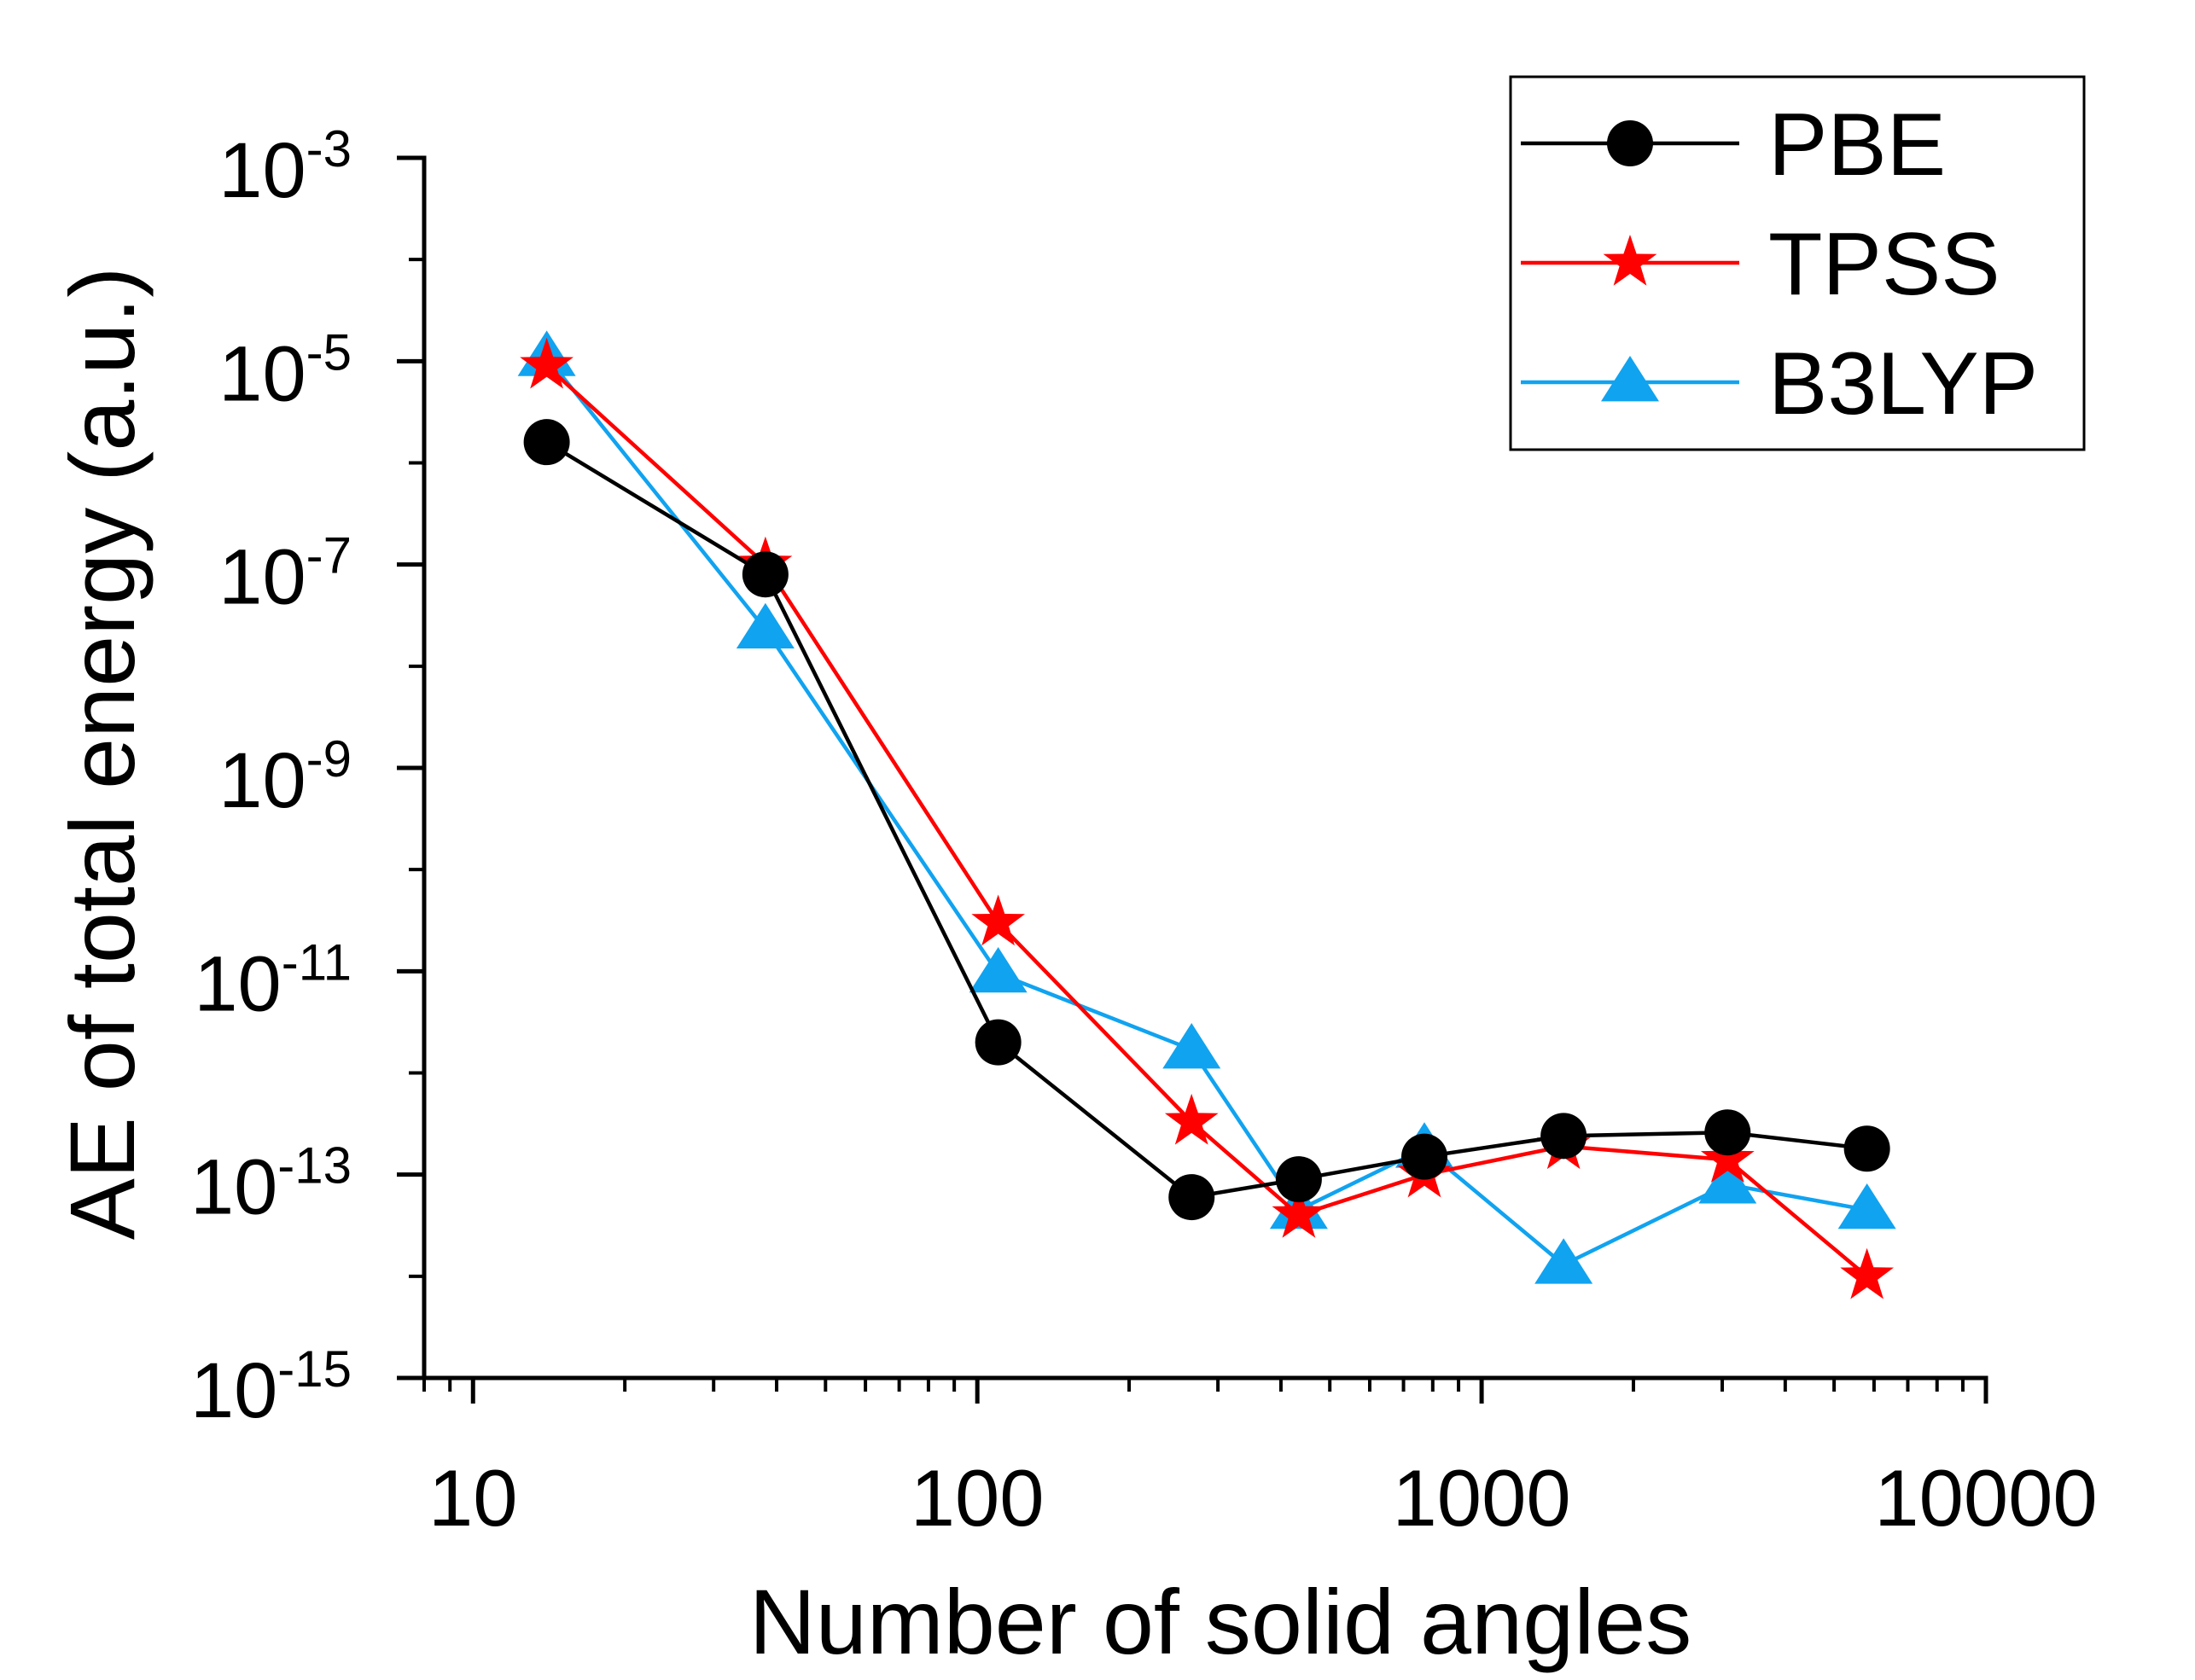 The height and width of the screenshot is (1680, 2195). I want to click on y-tick-label: 10⁻¹⁵, so click(271, 1387).